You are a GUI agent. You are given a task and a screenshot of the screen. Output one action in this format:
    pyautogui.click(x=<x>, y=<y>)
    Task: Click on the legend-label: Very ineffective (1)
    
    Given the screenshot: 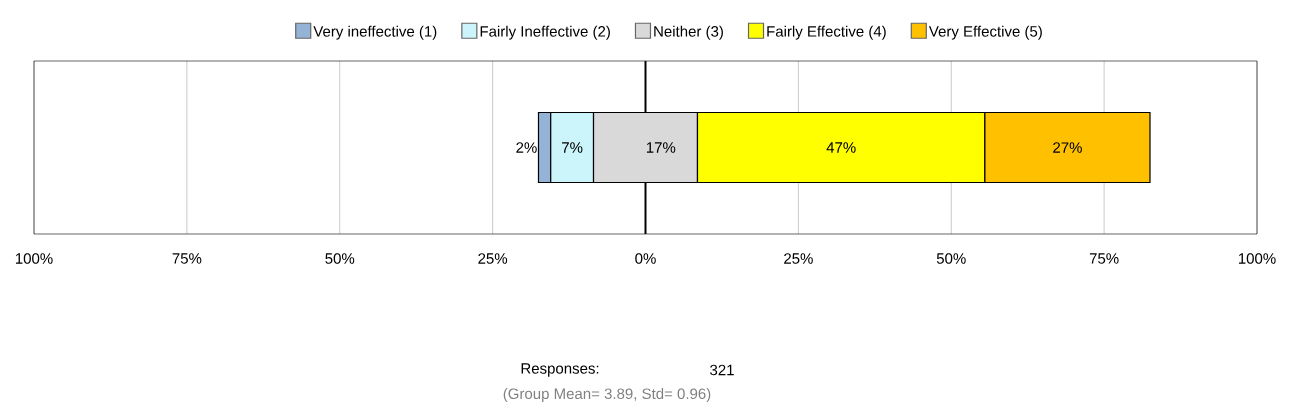 What is the action you would take?
    pyautogui.click(x=375, y=32)
    